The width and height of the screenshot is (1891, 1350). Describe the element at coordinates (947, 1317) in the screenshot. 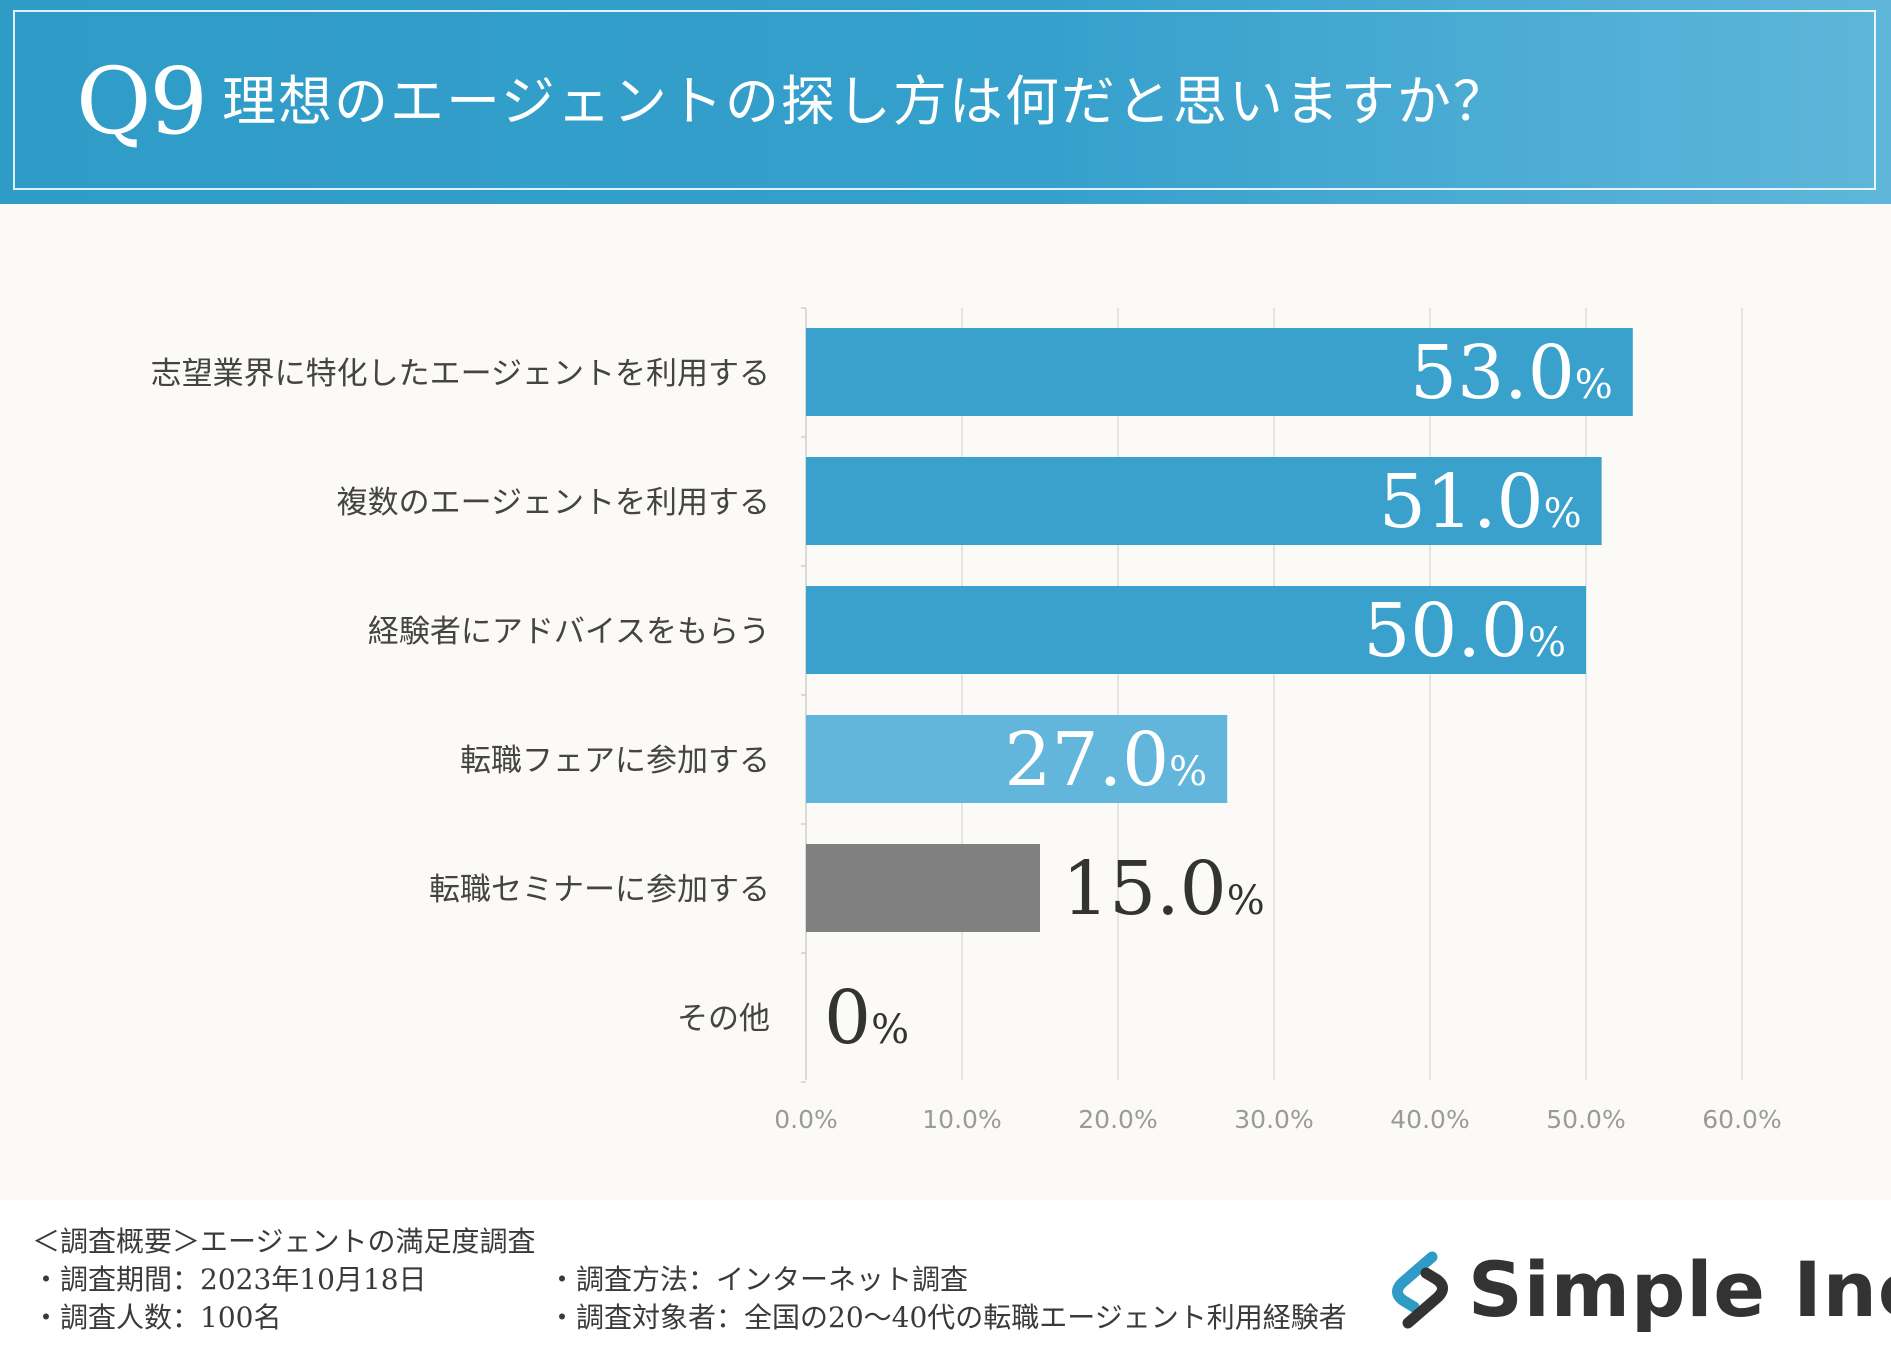

I see `survey-target: ・調査対象者：全国の20〜40代の転職エージェント利用経験者` at that location.